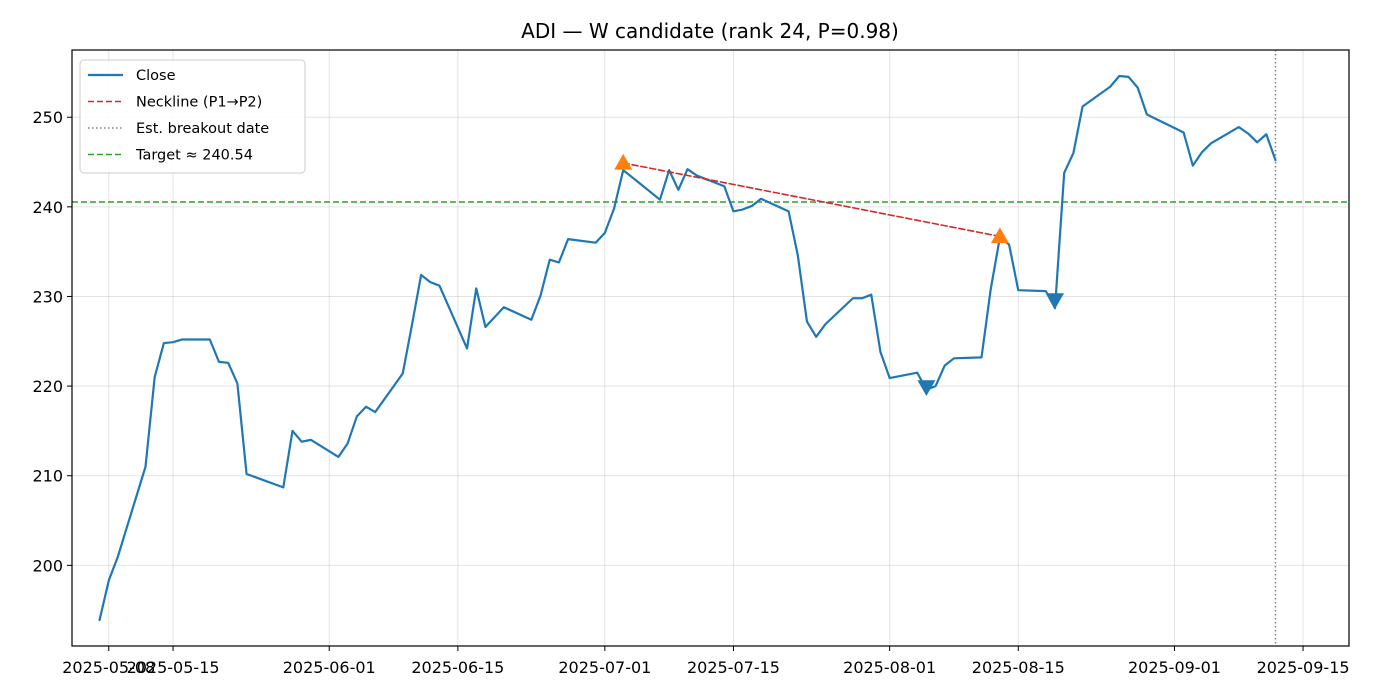 The width and height of the screenshot is (1400, 700). I want to click on legend-label: Est. breakout date, so click(202, 129).